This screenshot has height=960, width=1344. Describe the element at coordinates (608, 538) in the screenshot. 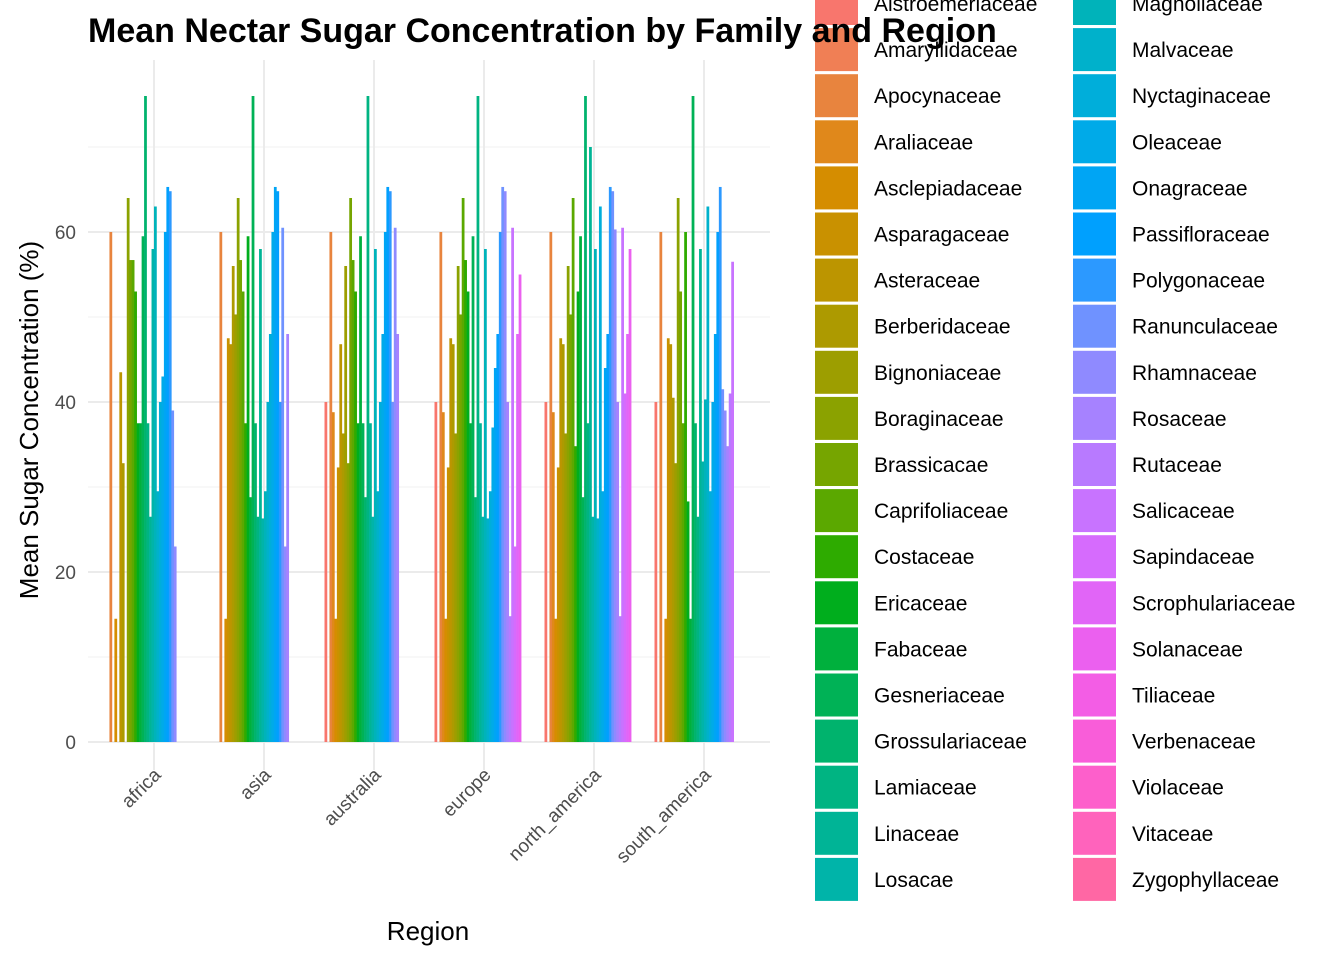

I see `bar-north_america-passifloraceae` at that location.